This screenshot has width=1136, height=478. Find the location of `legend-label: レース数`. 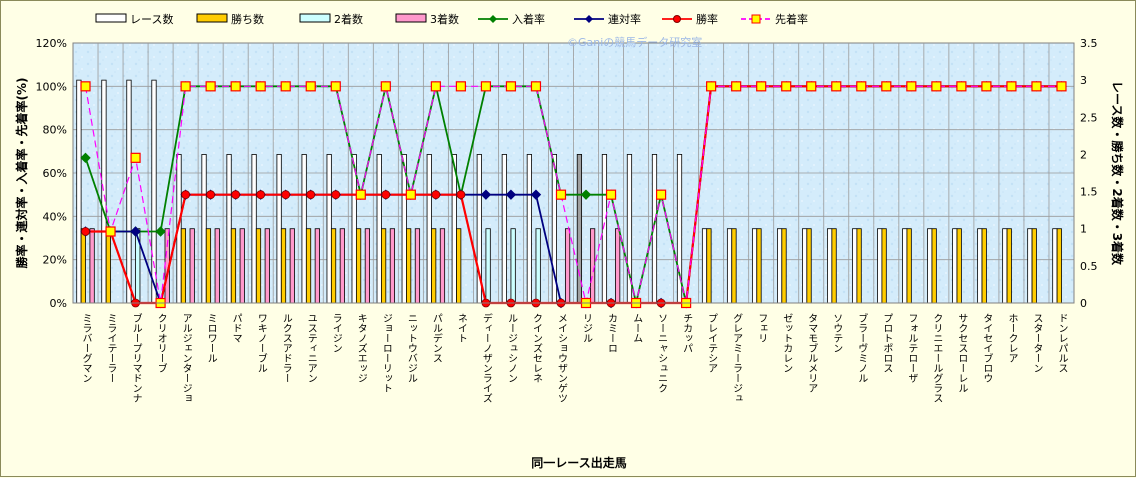

legend-label: レース数 is located at coordinates (151, 19).